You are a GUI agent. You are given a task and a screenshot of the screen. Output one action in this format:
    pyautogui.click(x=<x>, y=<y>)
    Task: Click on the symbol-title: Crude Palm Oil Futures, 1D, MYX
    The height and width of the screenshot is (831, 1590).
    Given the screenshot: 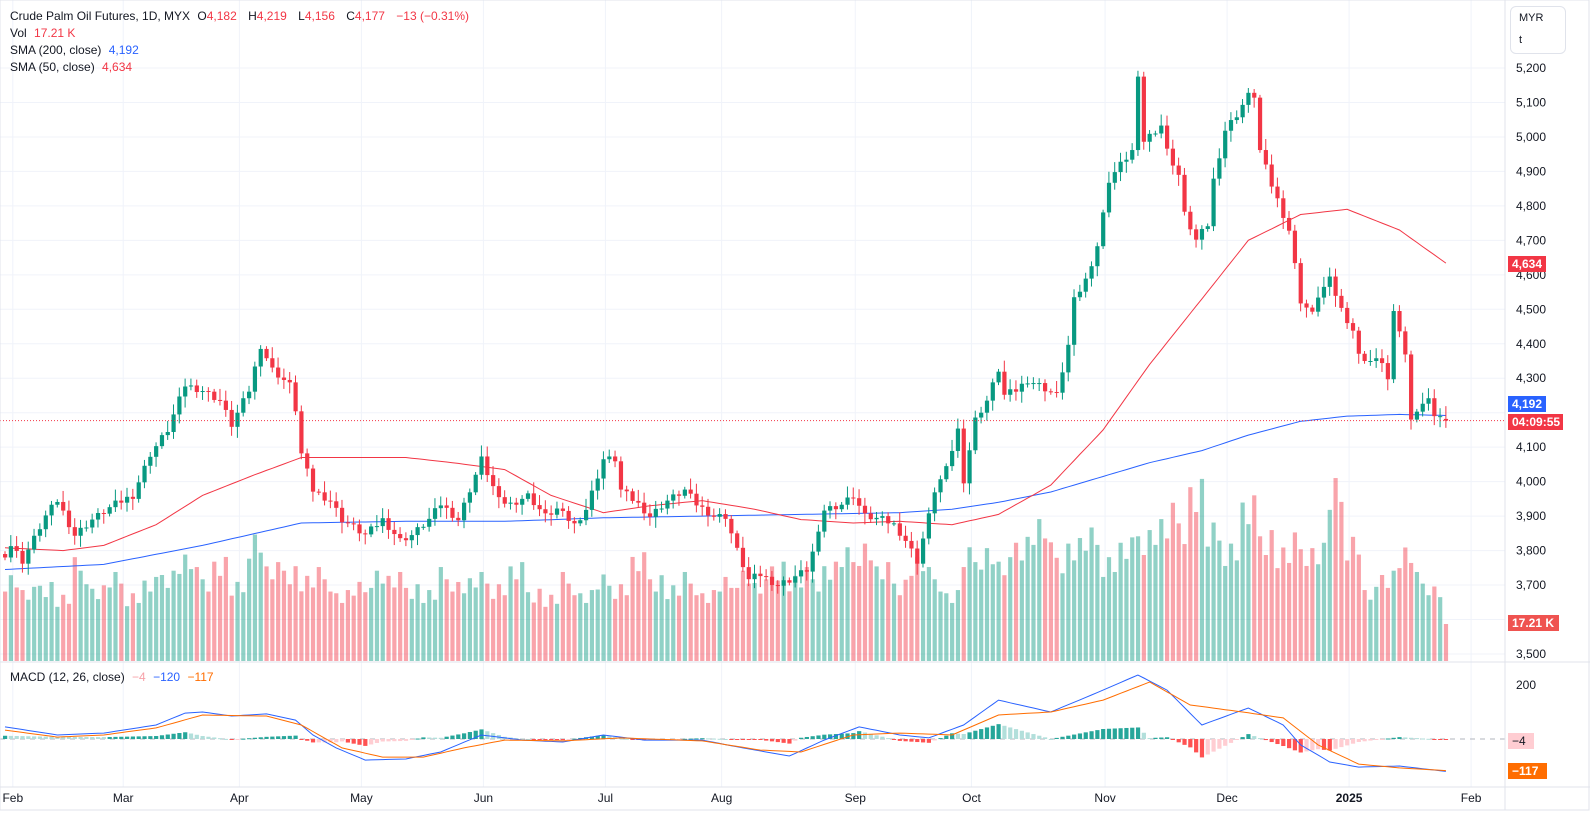 What is the action you would take?
    pyautogui.click(x=100, y=16)
    